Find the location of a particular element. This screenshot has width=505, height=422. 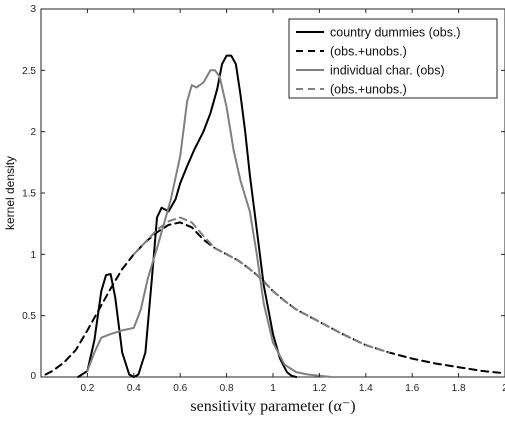

x-tick-label: 0.2 is located at coordinates (87, 388).